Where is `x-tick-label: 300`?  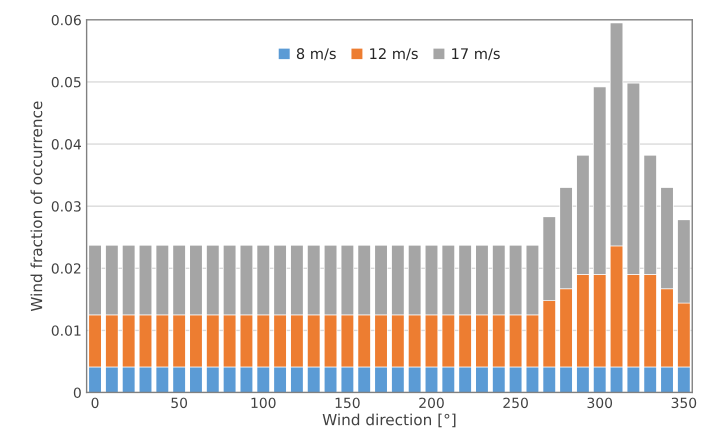 x-tick-label: 300 is located at coordinates (600, 403).